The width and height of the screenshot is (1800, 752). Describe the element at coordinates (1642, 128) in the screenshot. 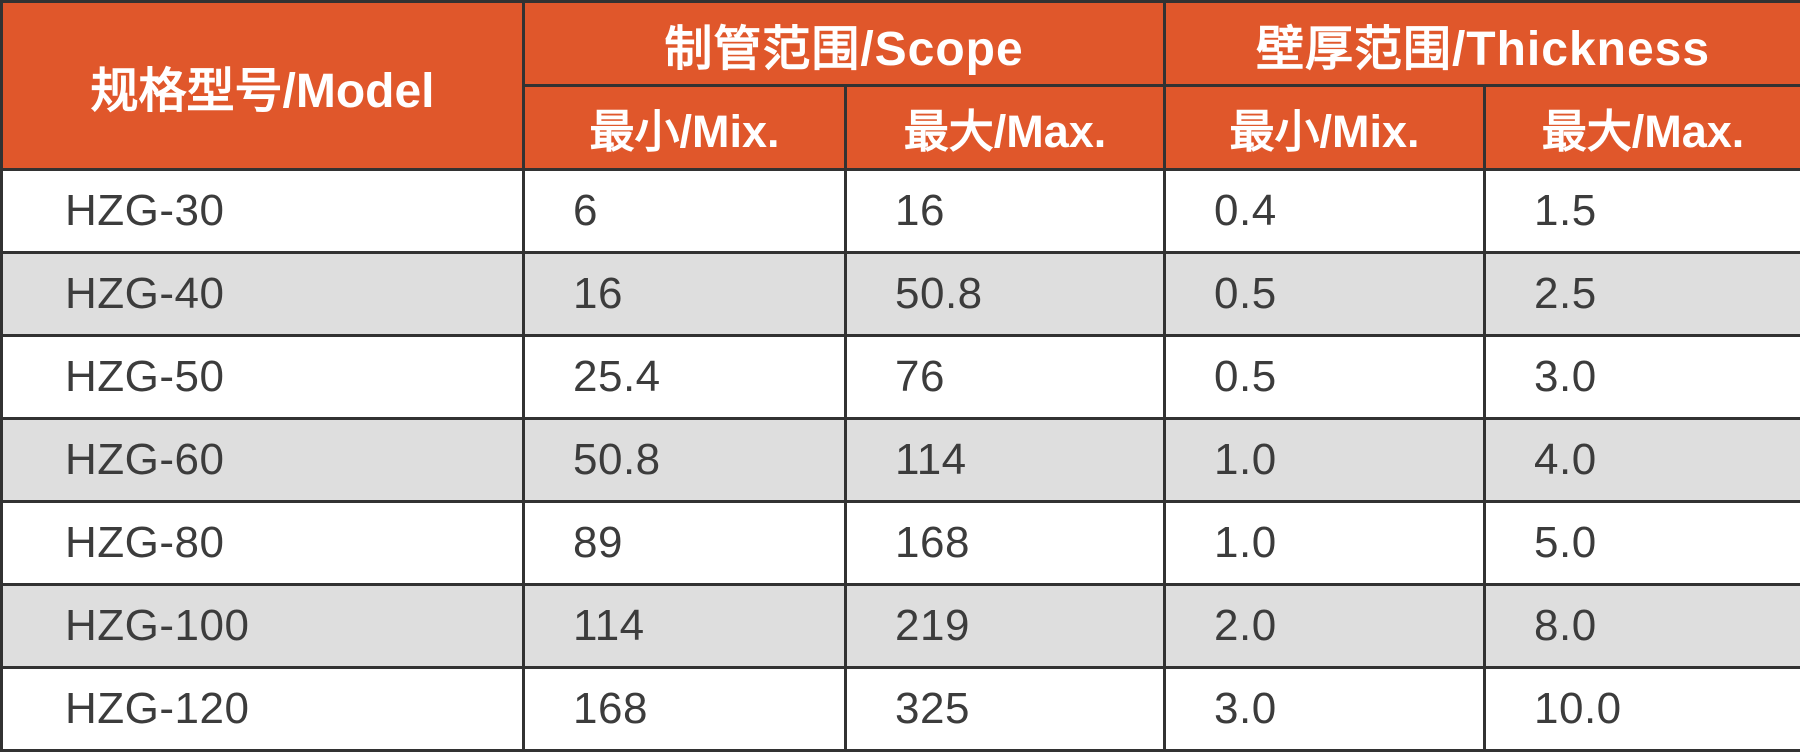

I see `col-header-thickness-max: 最大/Max.` at that location.